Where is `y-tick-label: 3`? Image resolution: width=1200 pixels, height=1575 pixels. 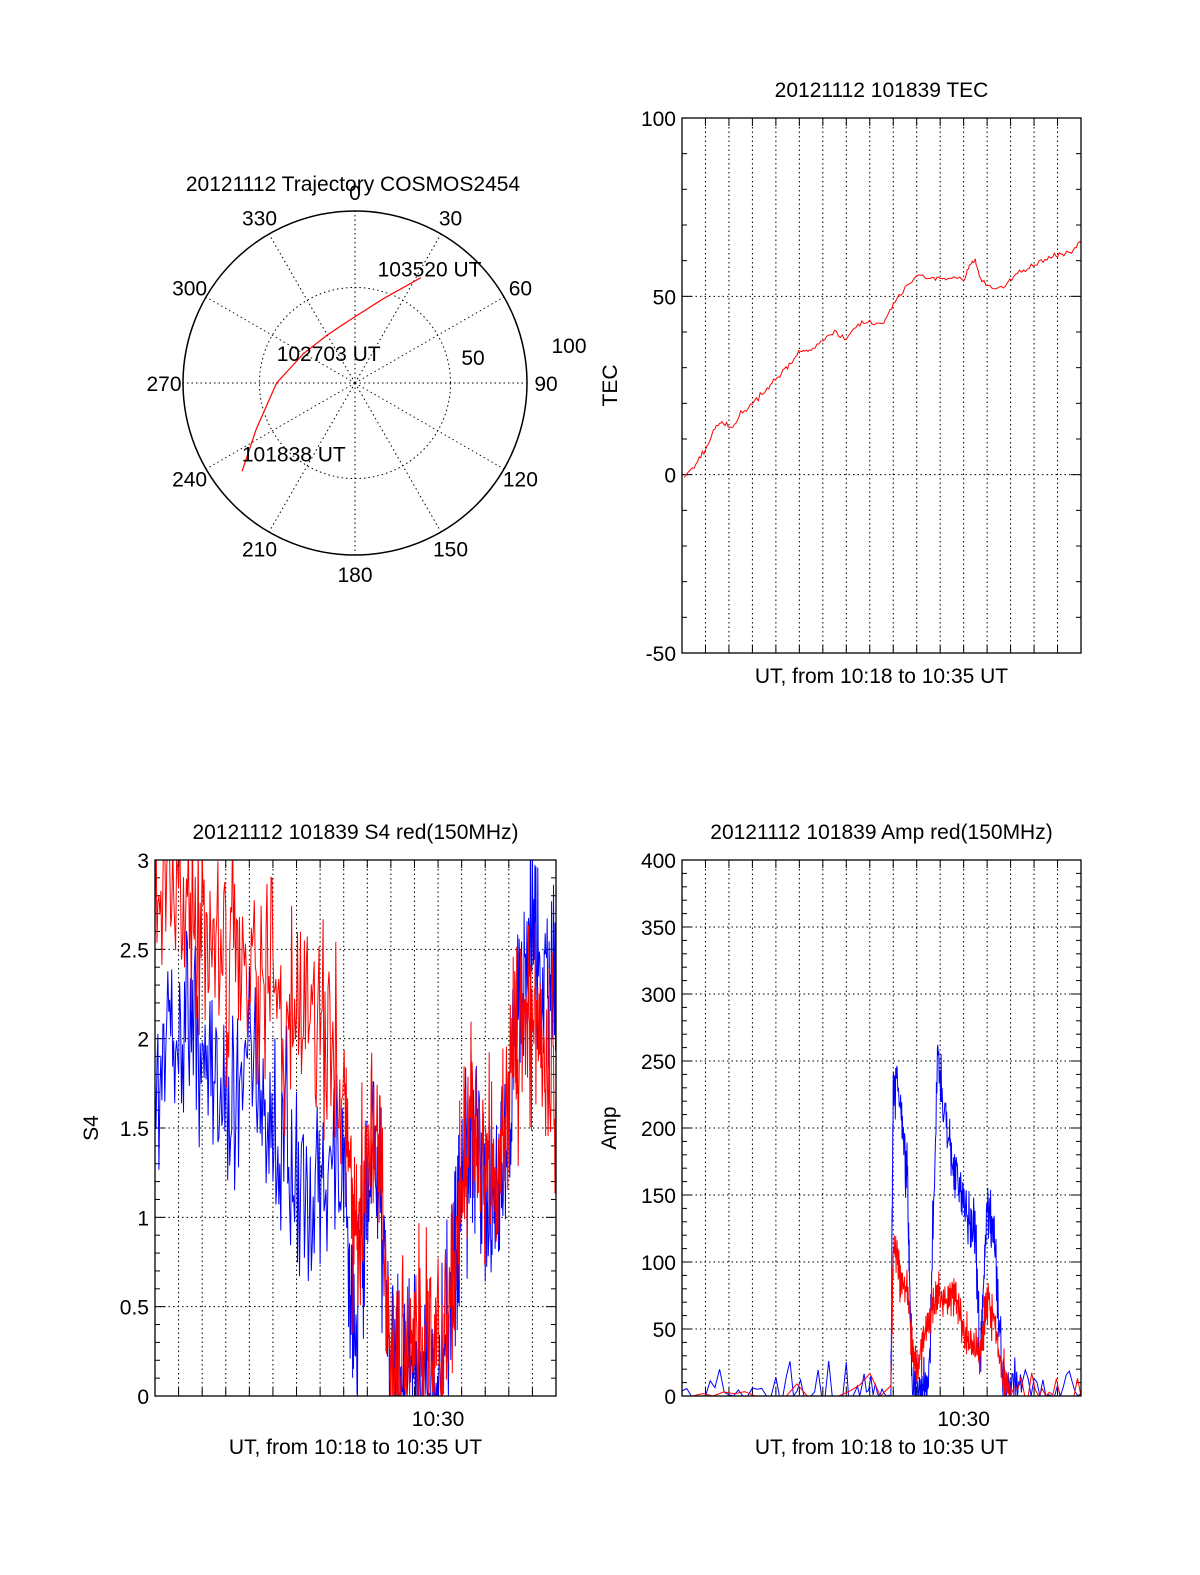 y-tick-label: 3 is located at coordinates (143, 861).